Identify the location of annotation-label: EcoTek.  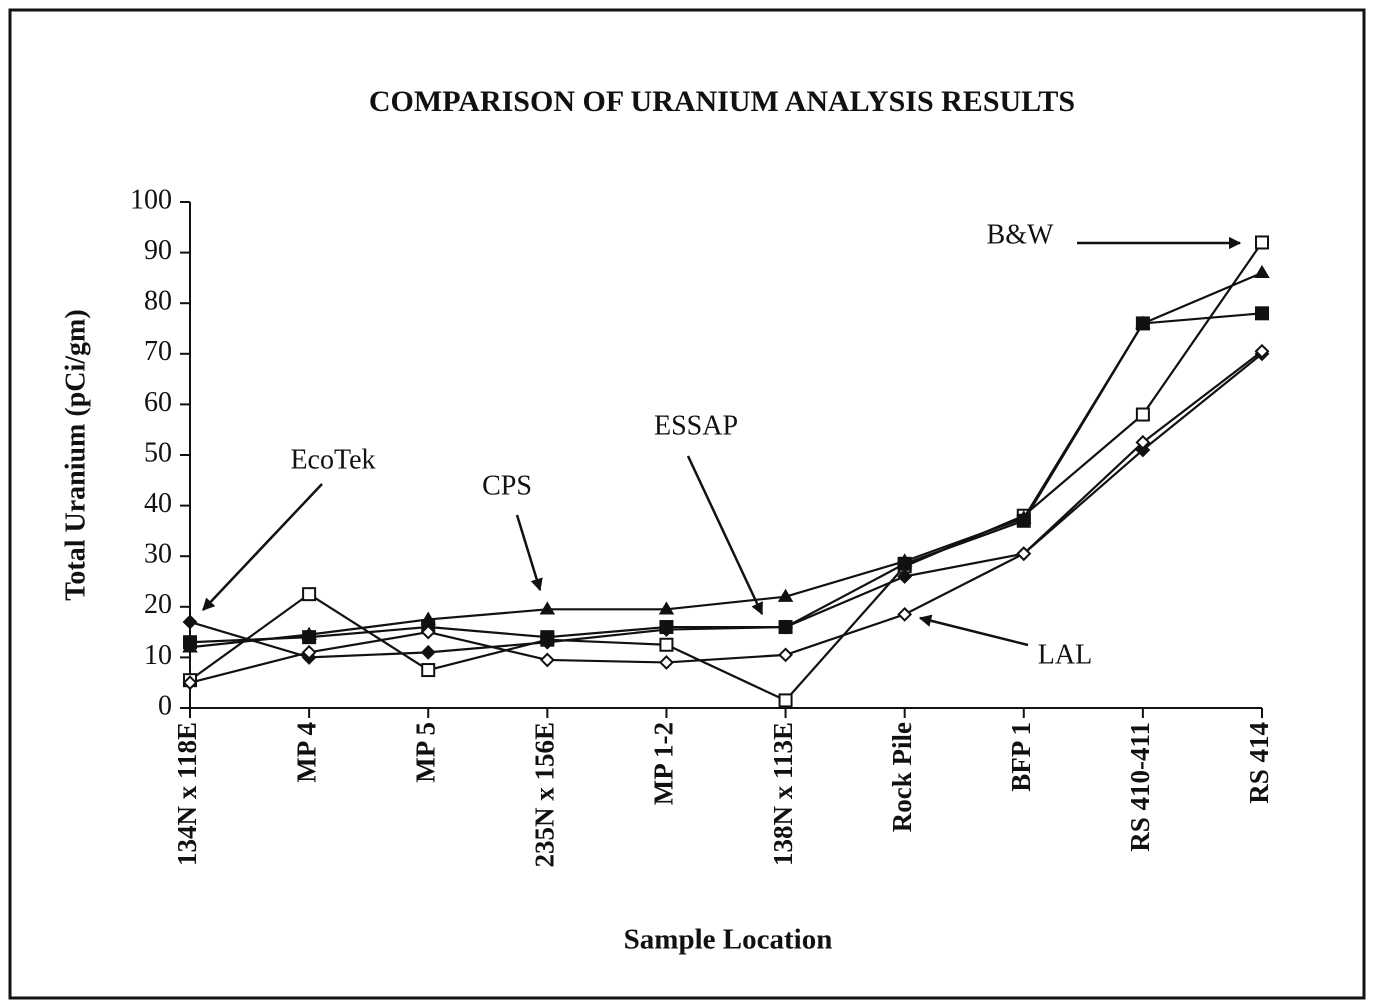
(332, 459).